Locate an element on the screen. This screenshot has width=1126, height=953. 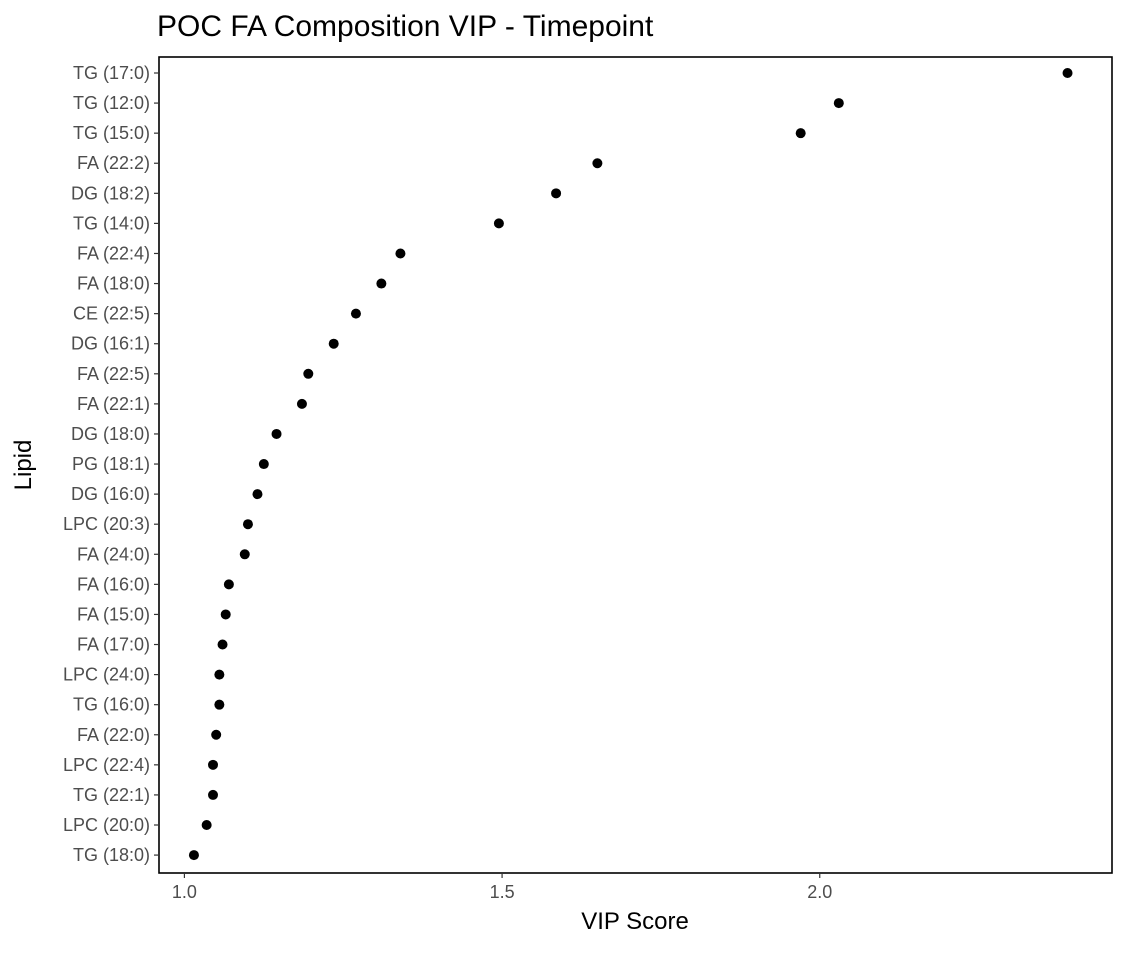
y-tick-label: LPC (20:0) is located at coordinates (106, 825).